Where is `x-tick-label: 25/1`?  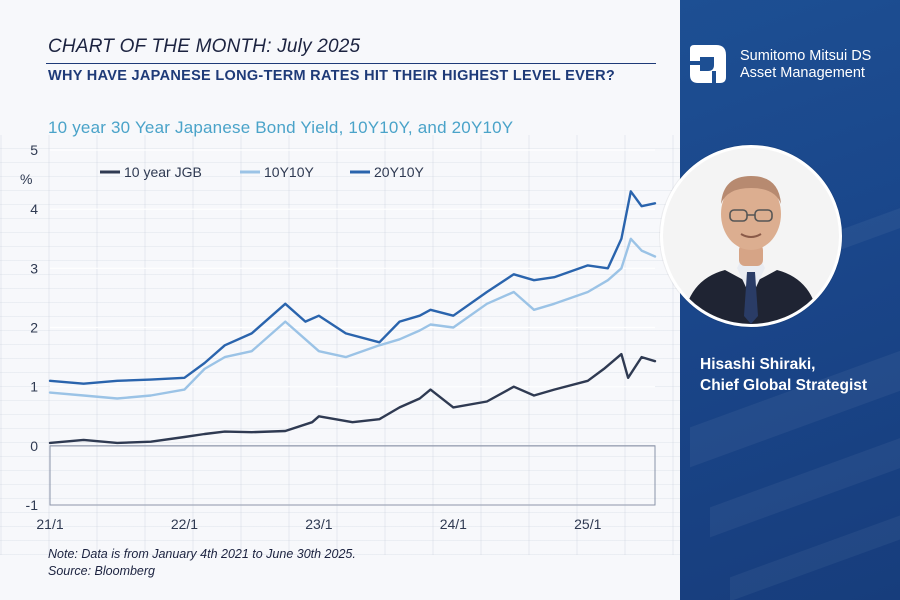 x-tick-label: 25/1 is located at coordinates (587, 524).